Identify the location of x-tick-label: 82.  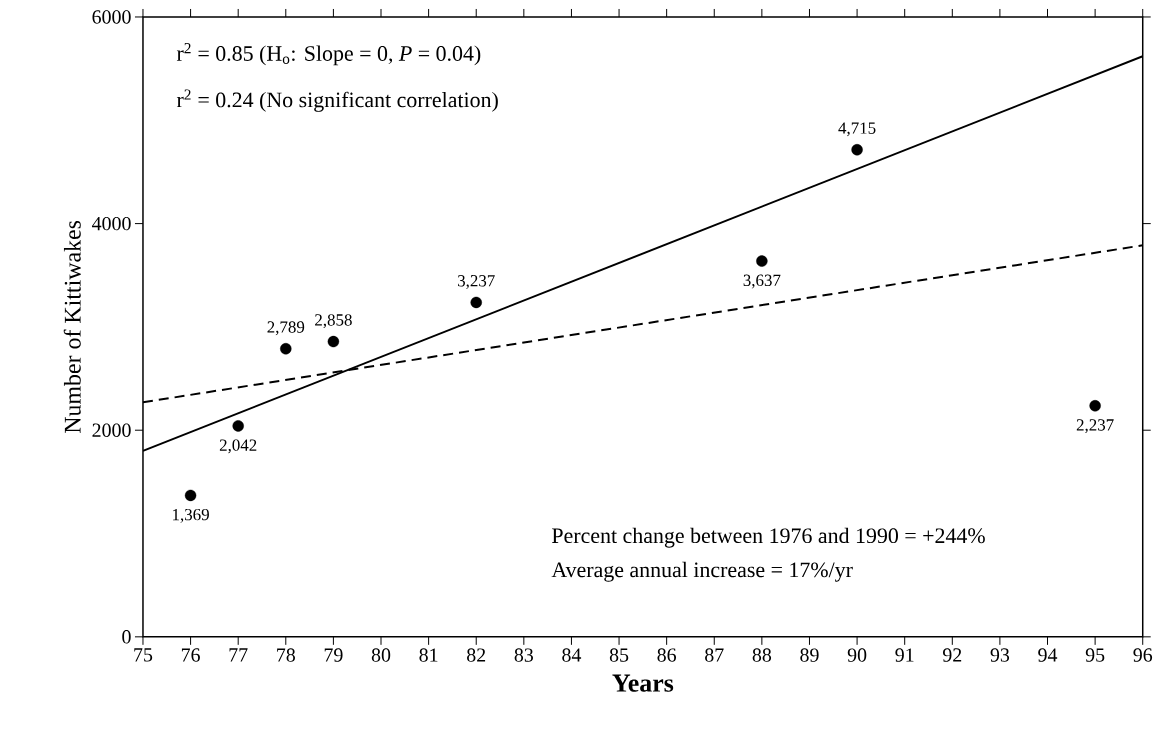
(476, 655).